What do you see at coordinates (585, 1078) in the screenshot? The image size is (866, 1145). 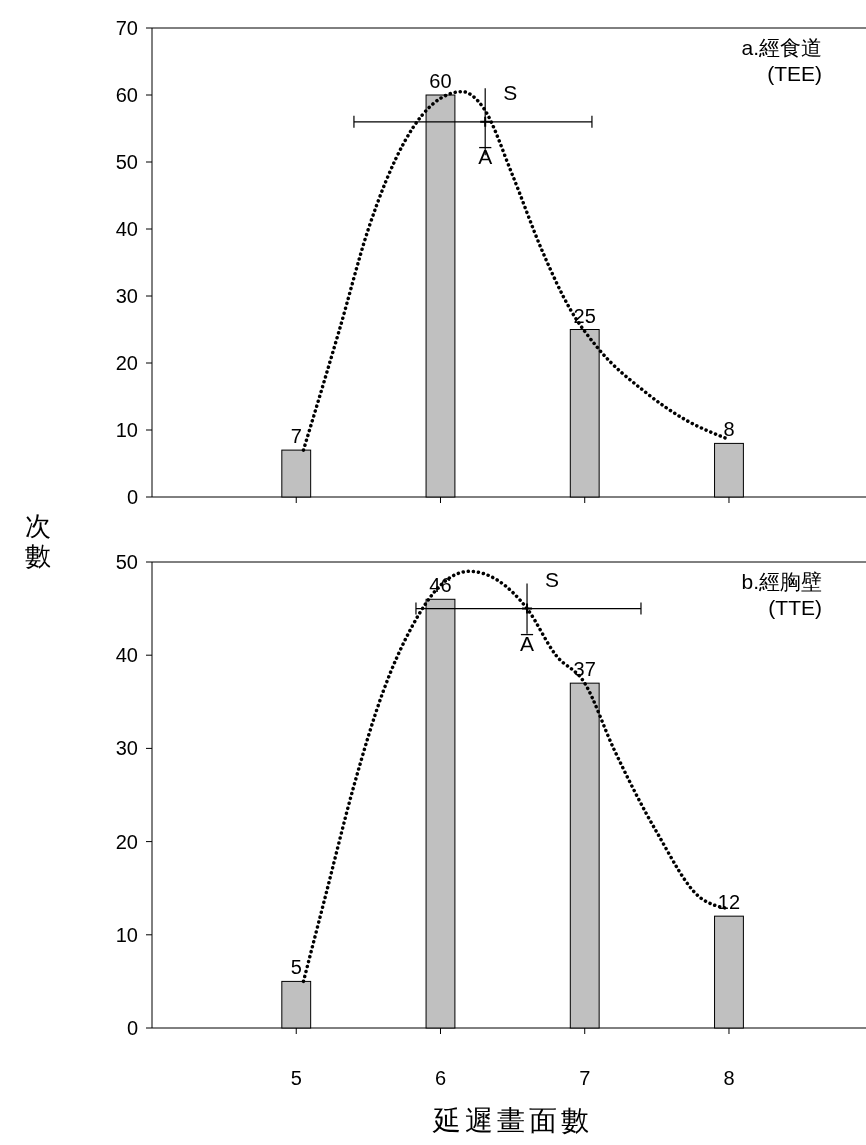 I see `x-tick-label: 7` at bounding box center [585, 1078].